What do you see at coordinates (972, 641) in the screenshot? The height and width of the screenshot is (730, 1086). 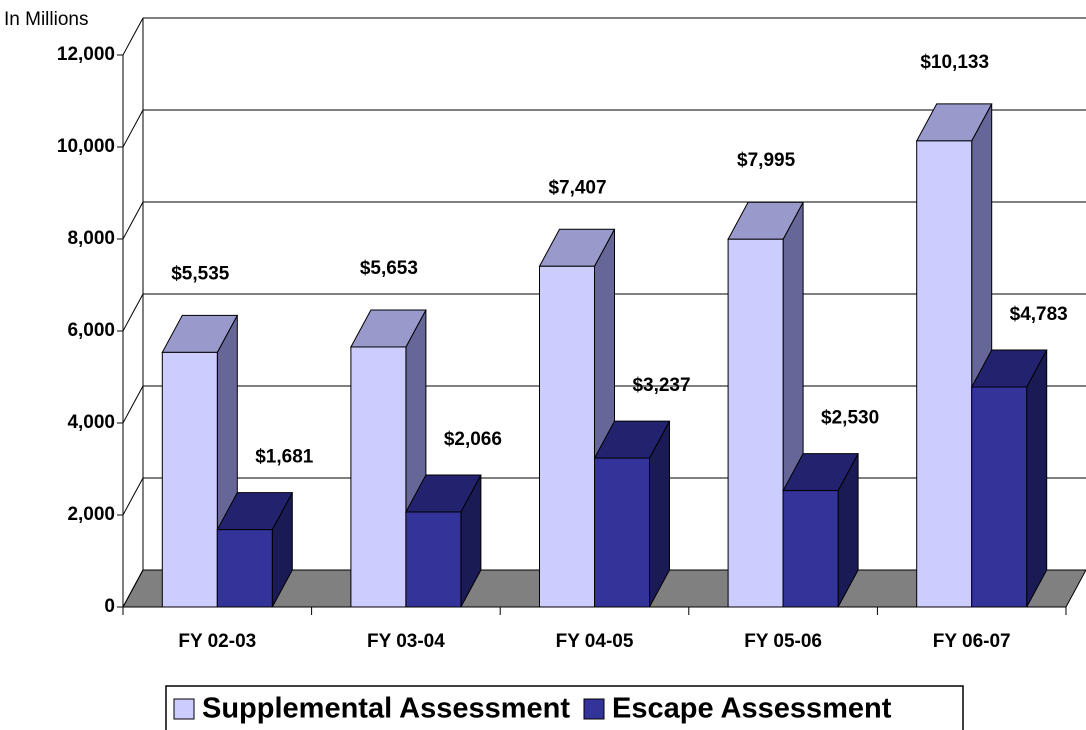 I see `x-tick-label: FY 06-07` at bounding box center [972, 641].